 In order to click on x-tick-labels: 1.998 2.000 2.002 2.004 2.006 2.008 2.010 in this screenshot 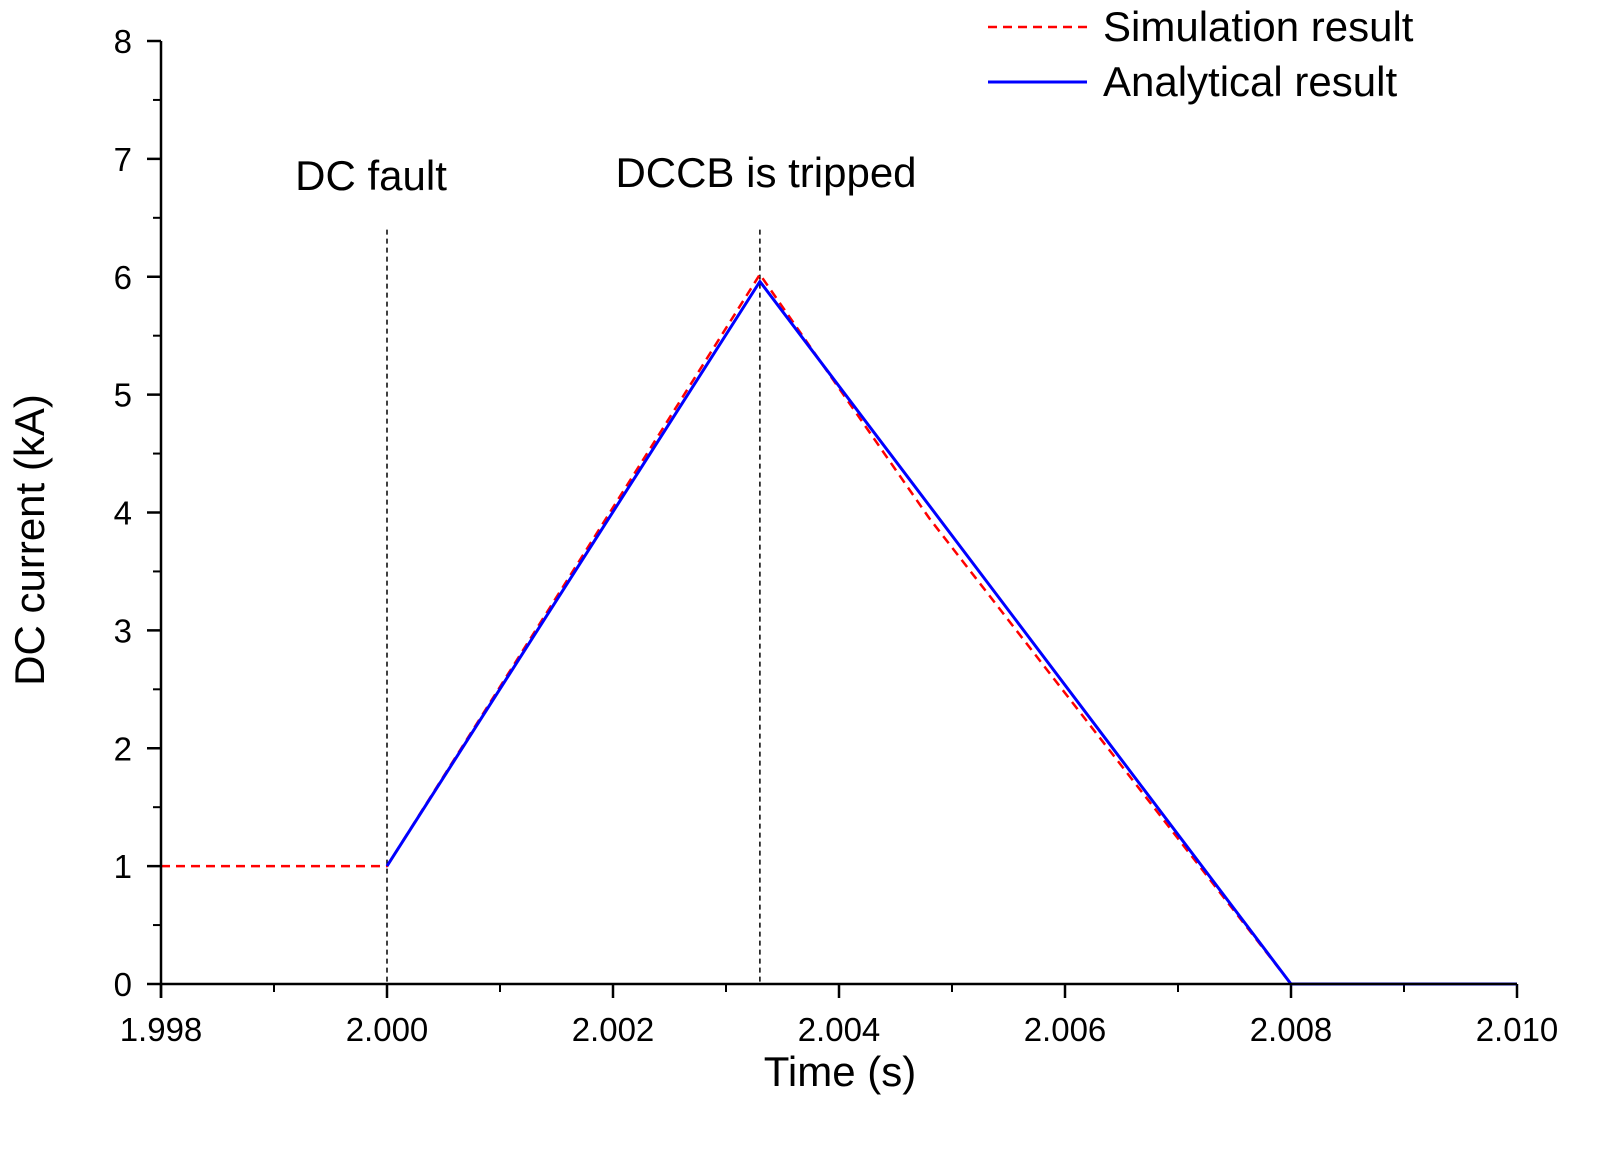, I will do `click(839, 1029)`.